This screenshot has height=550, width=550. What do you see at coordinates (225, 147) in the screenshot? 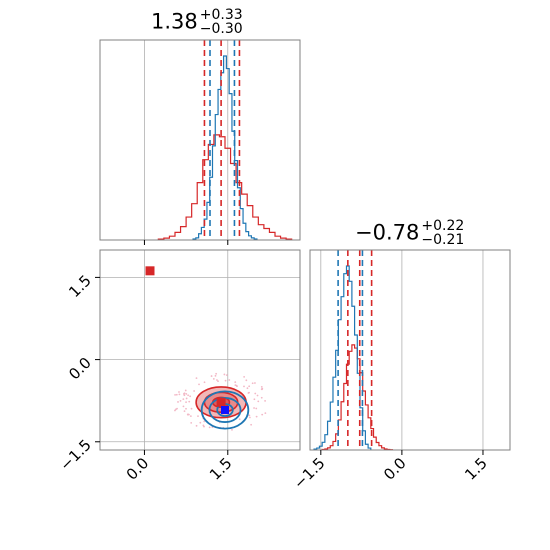
I see `hist1-blue-histogram` at bounding box center [225, 147].